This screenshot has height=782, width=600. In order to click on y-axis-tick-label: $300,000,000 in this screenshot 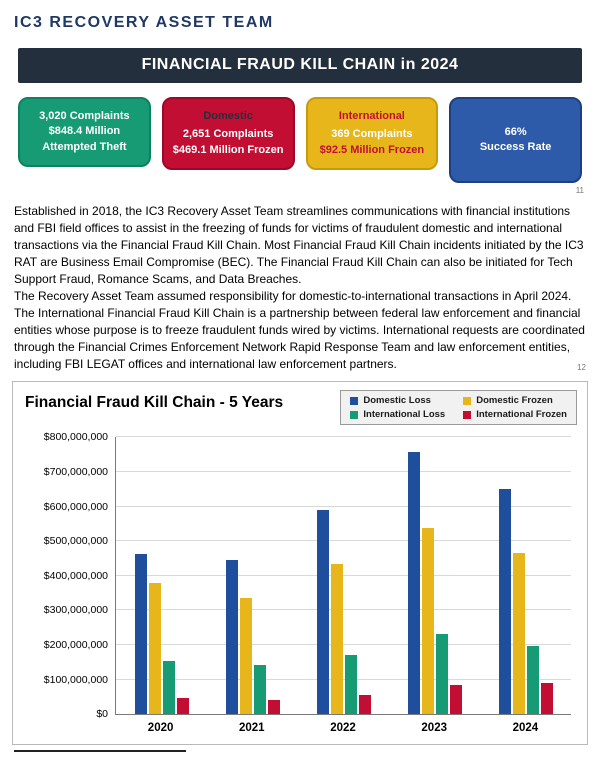, I will do `click(75, 610)`.